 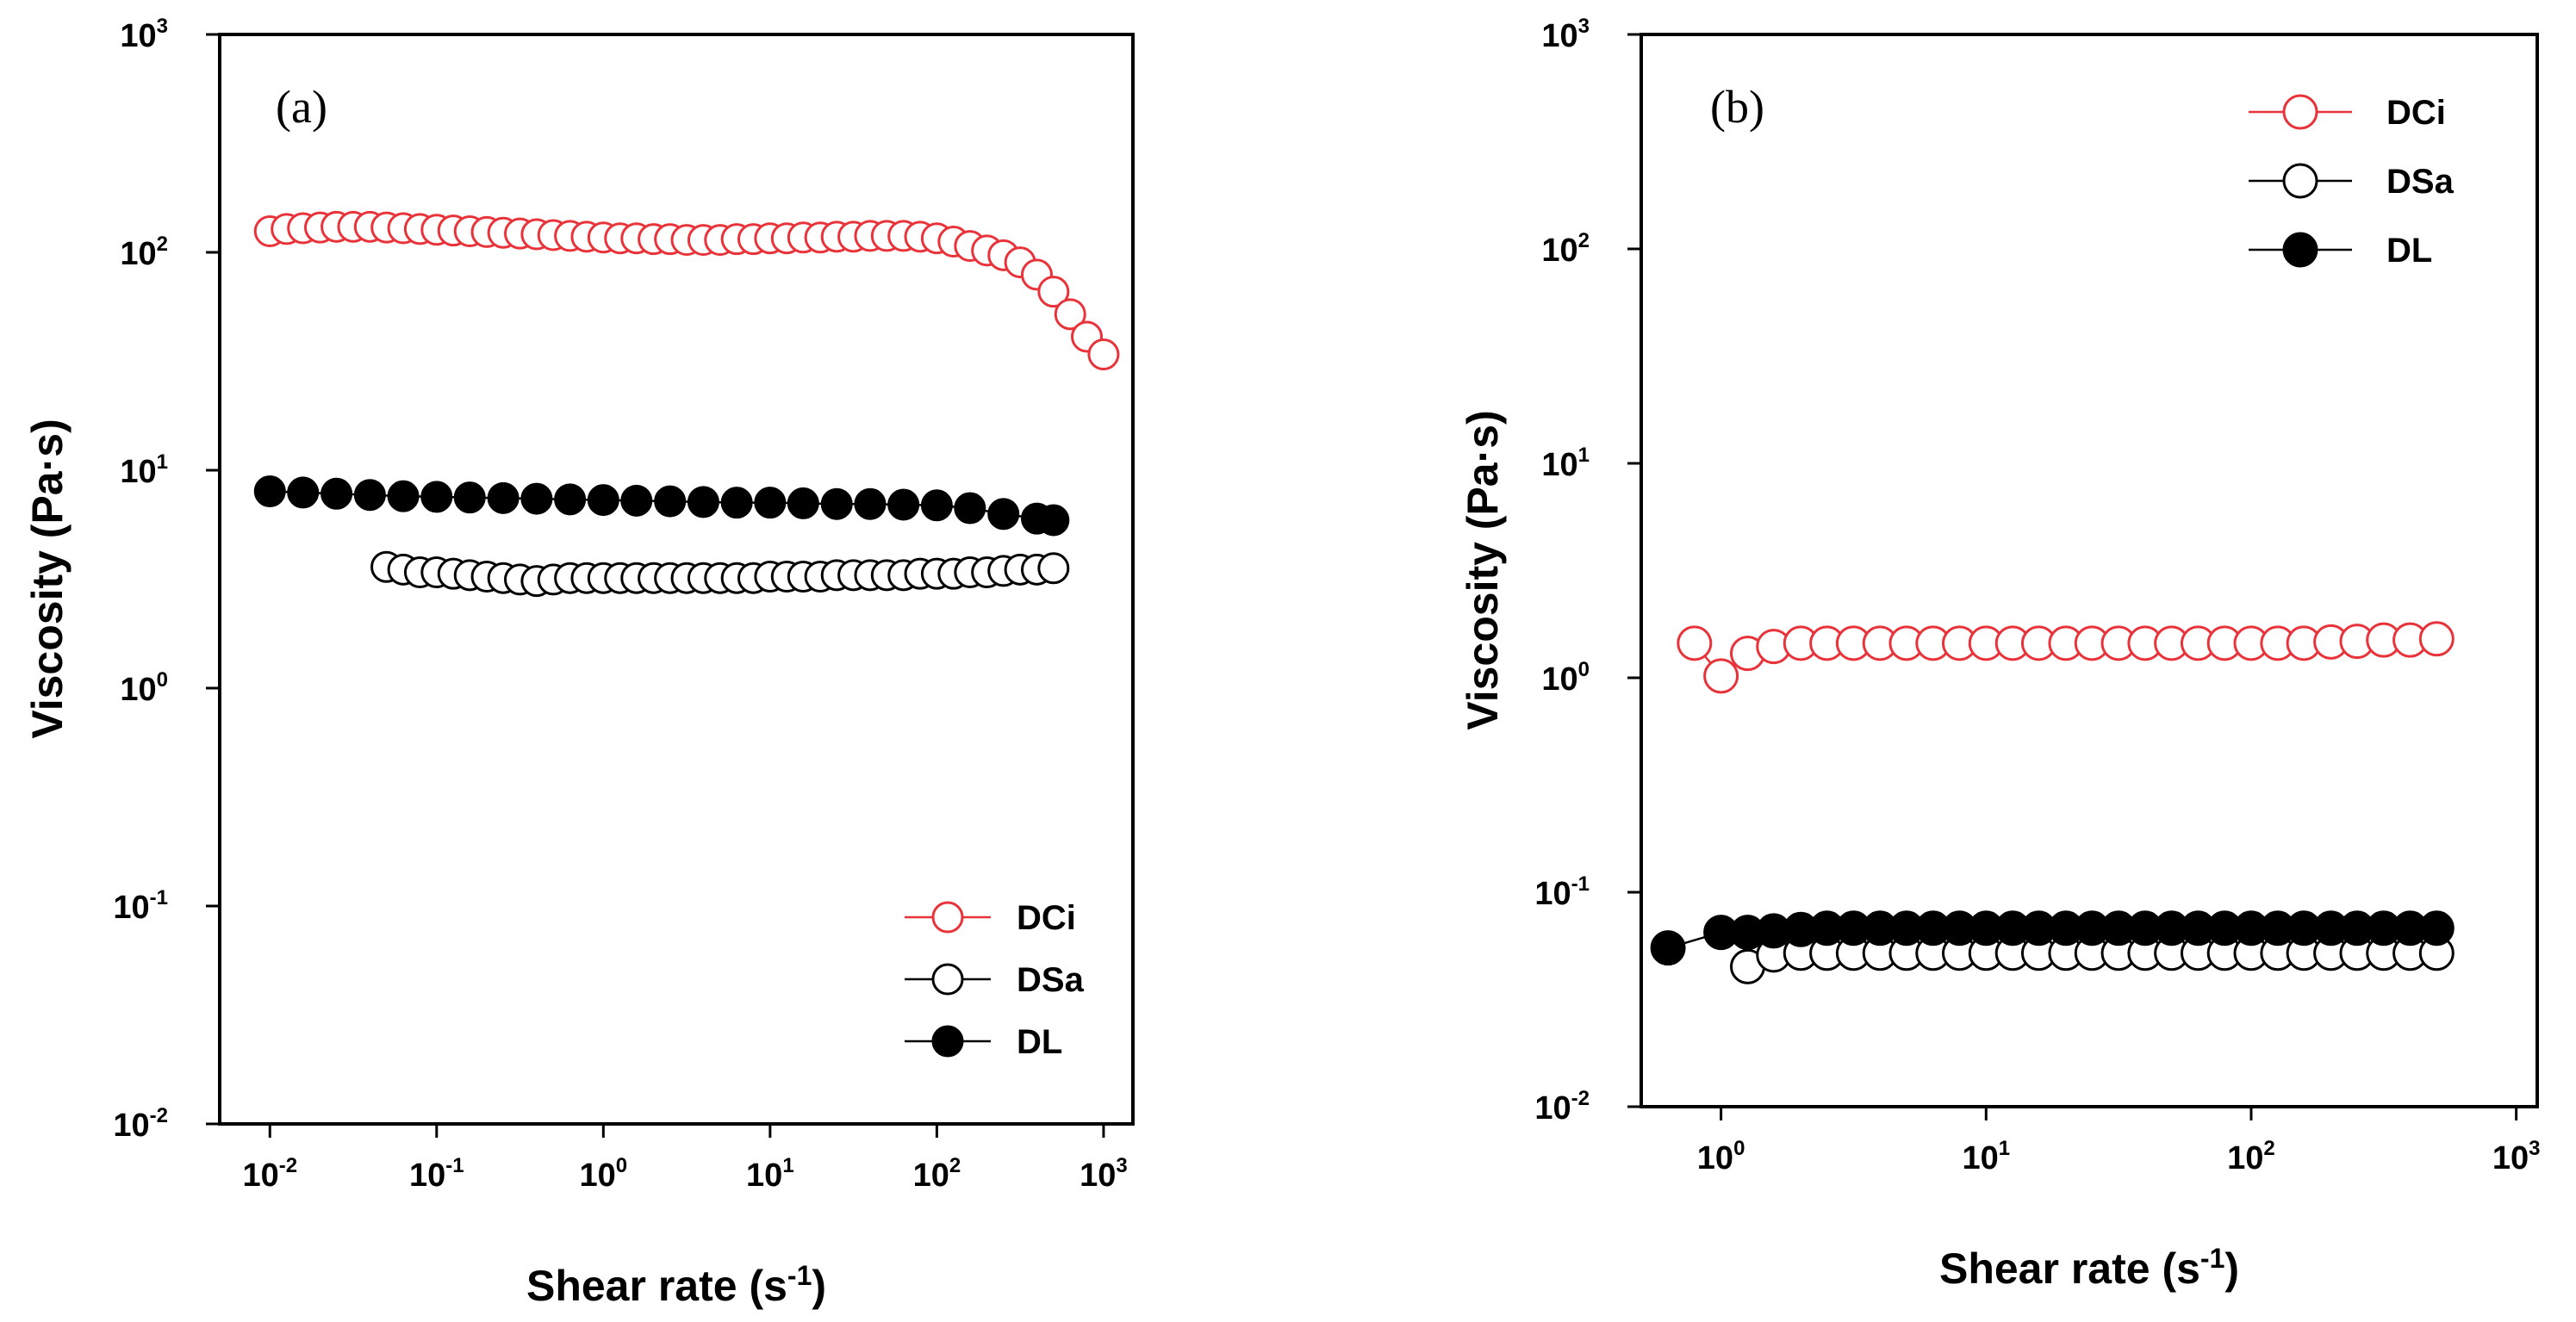 What do you see at coordinates (144, 688) in the screenshot?
I see `y-tick-label-a: 10⁰` at bounding box center [144, 688].